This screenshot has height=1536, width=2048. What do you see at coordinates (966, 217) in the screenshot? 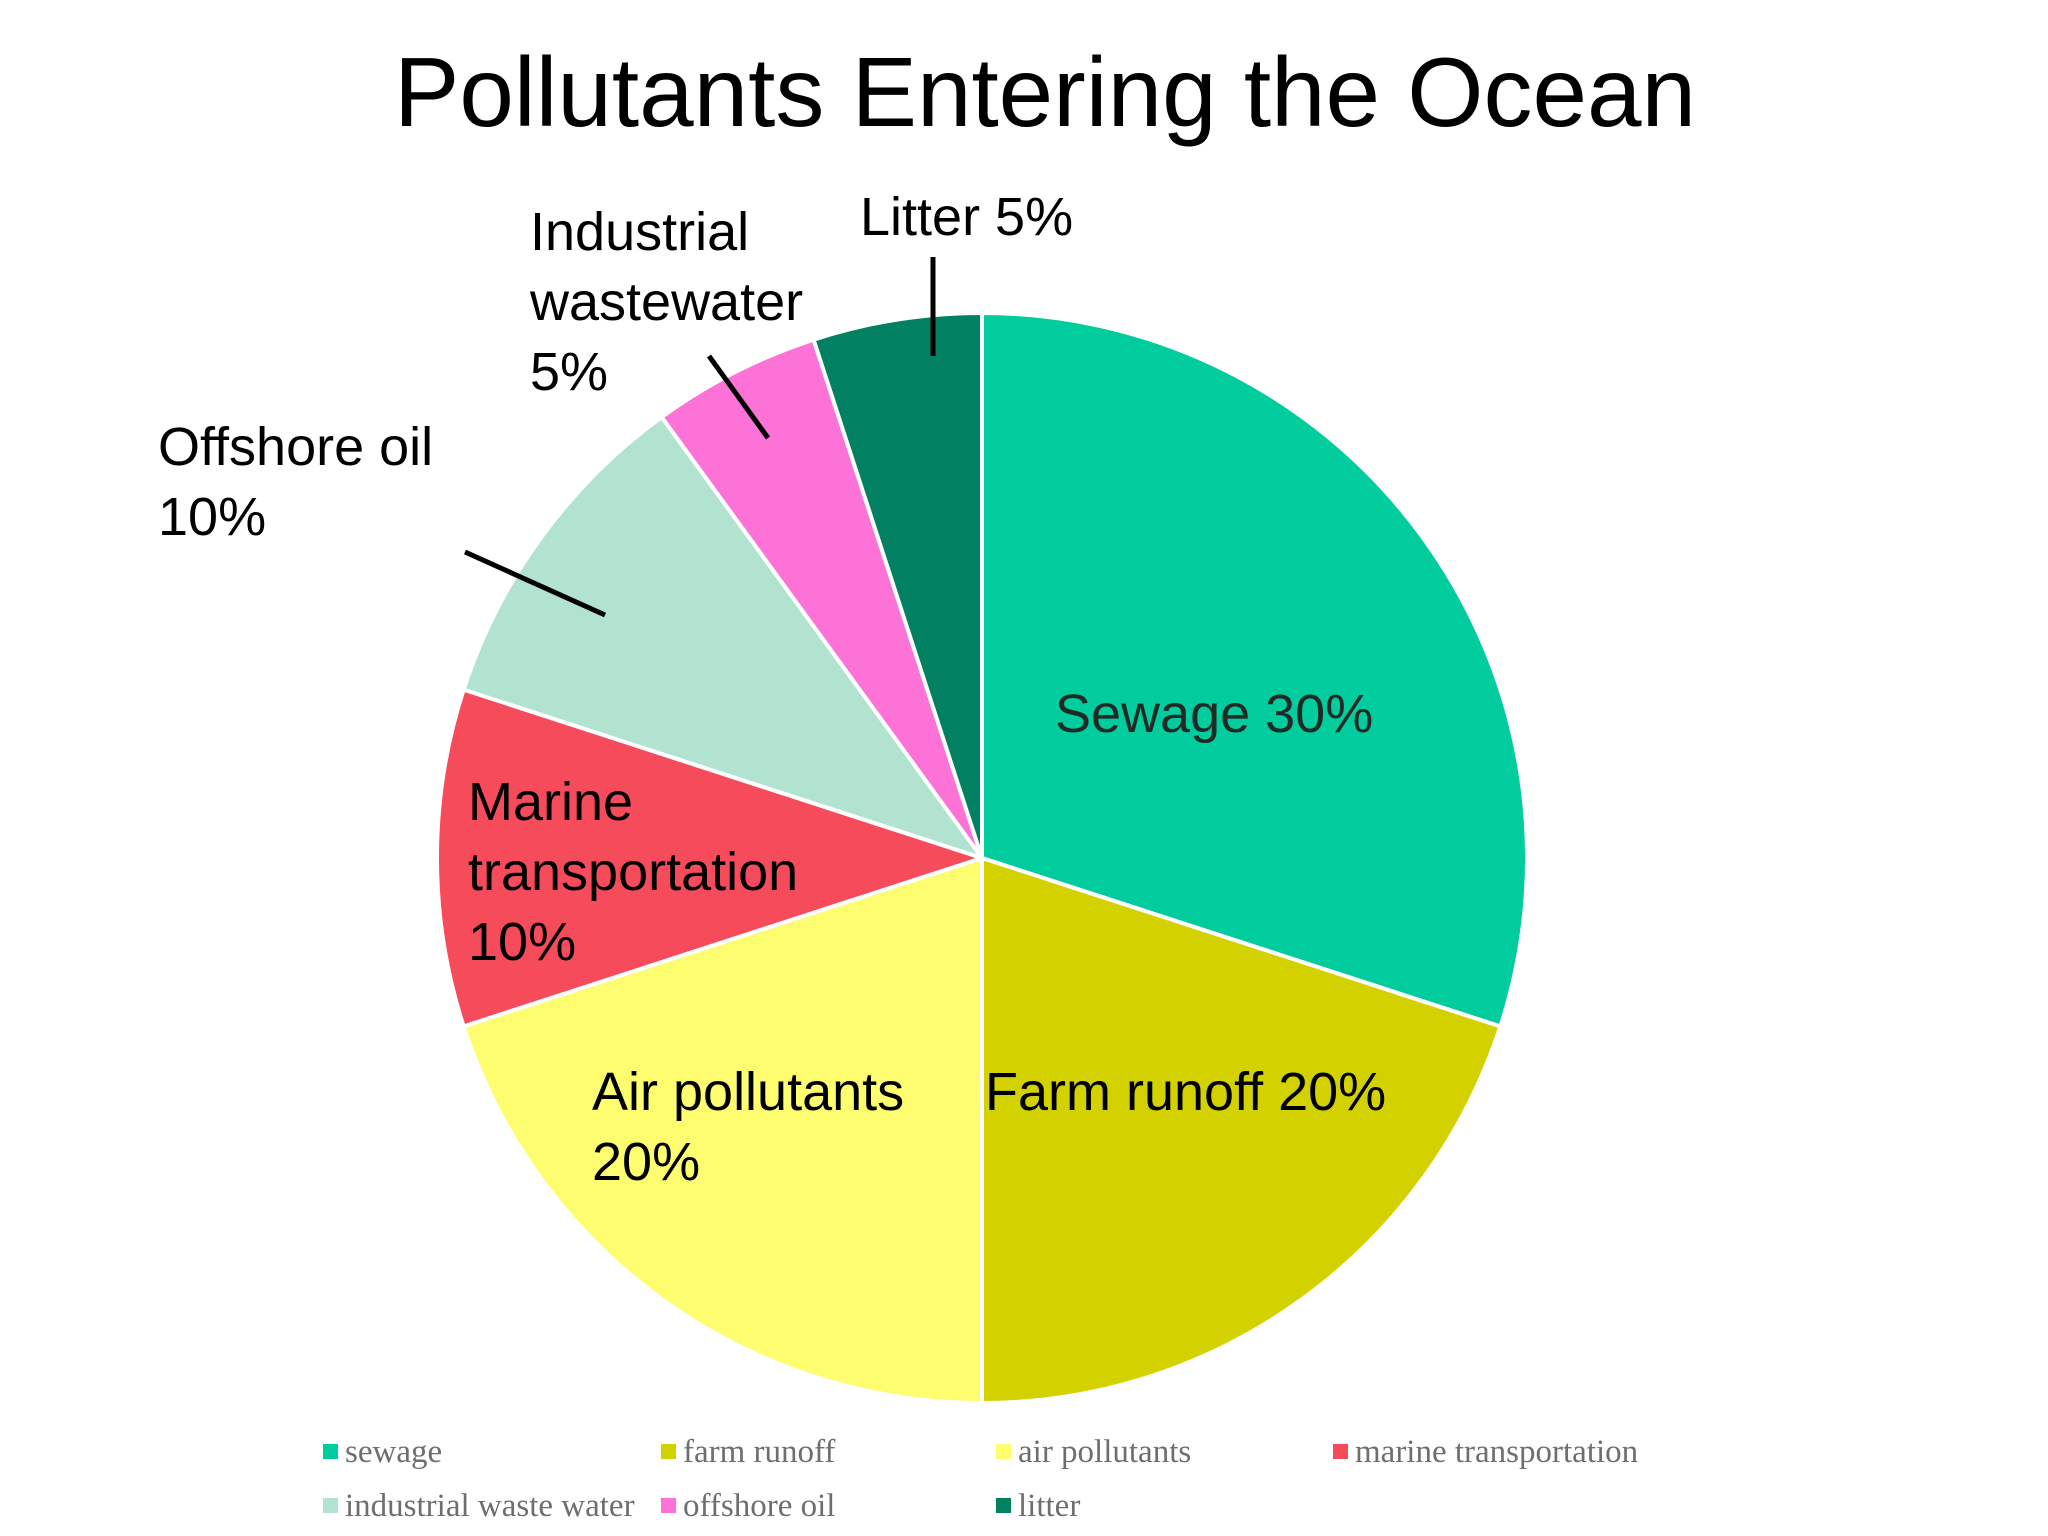
I see `slice-label-litter: Litter 5%` at bounding box center [966, 217].